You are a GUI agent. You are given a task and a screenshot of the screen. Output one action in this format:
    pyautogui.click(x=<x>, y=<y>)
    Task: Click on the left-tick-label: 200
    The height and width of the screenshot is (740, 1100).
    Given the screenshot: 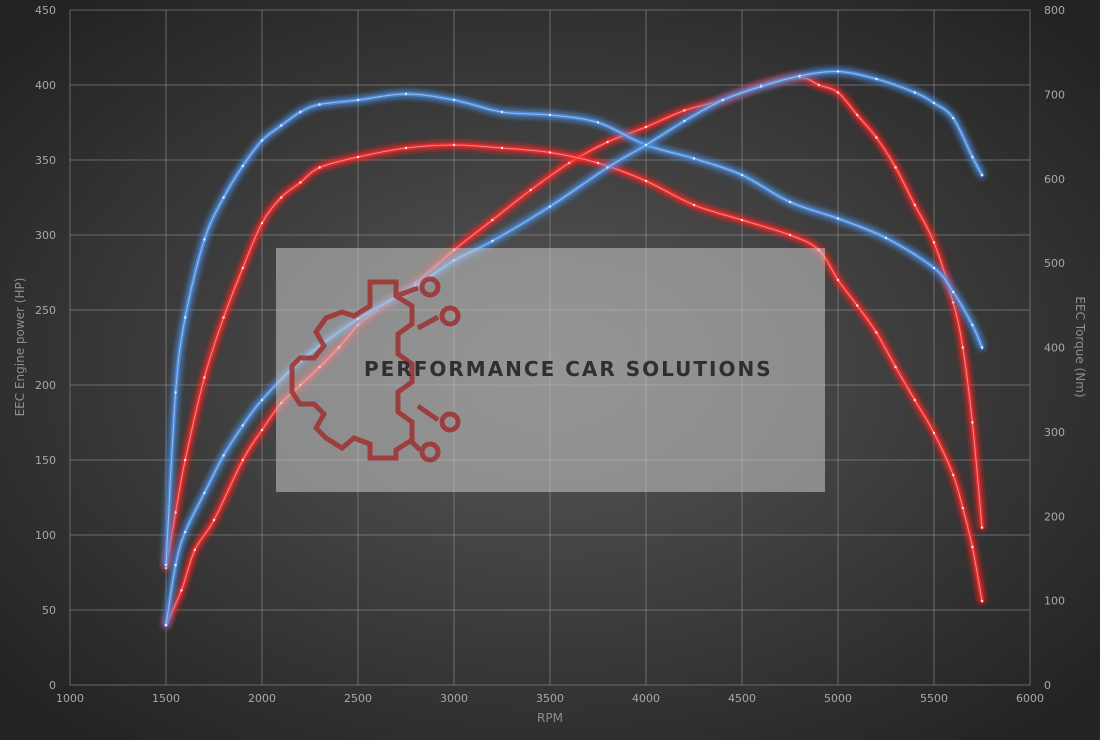 What is the action you would take?
    pyautogui.click(x=45, y=385)
    